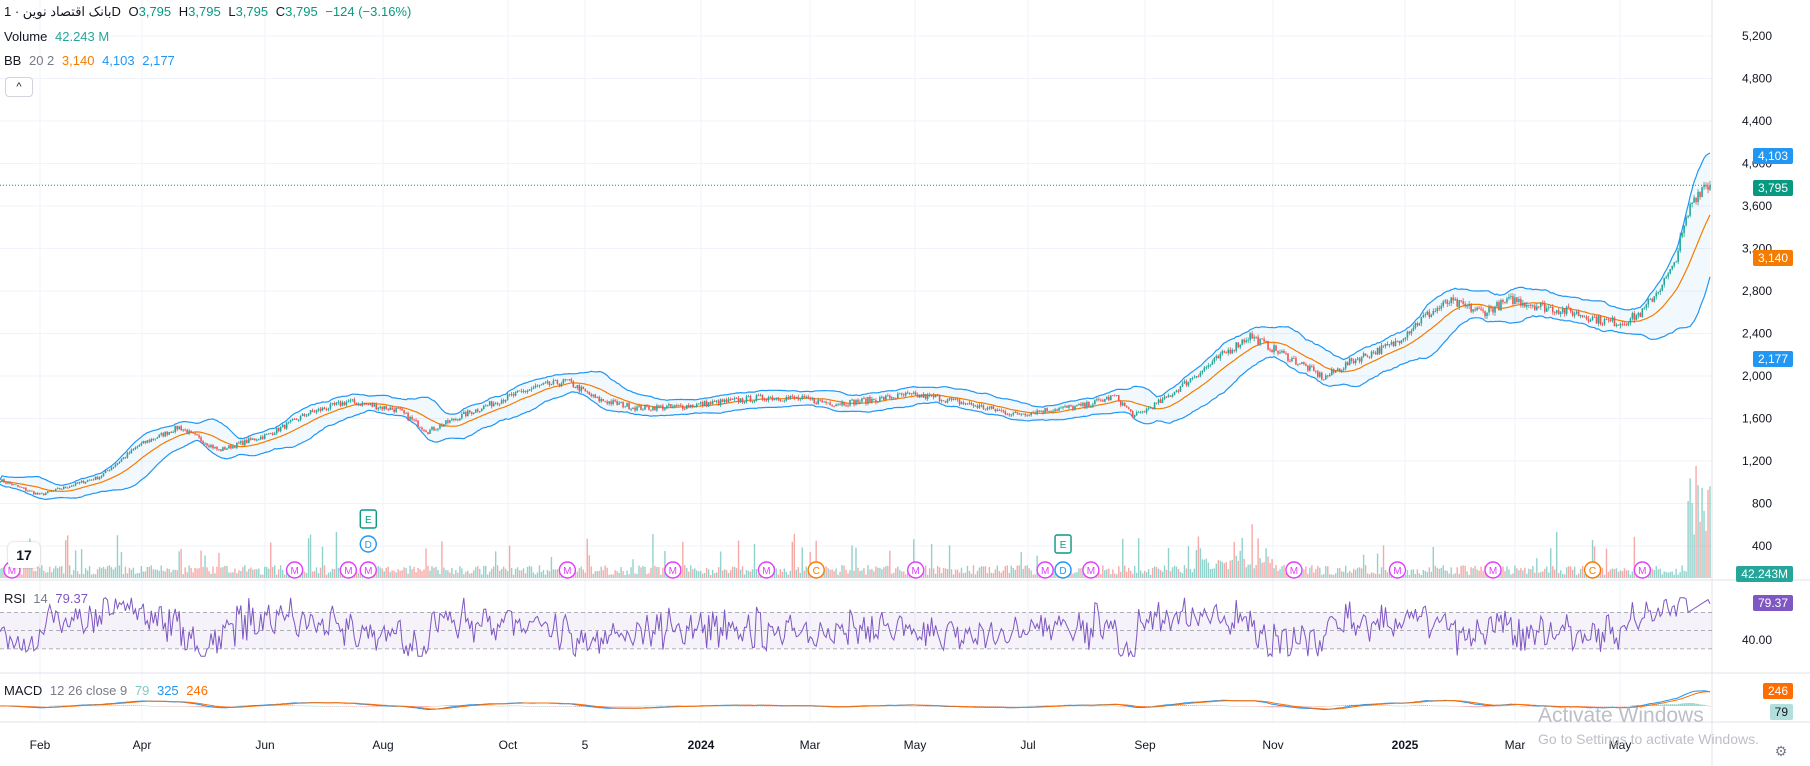  I want to click on rsi-legend: RSI 14 79.37, so click(48, 598).